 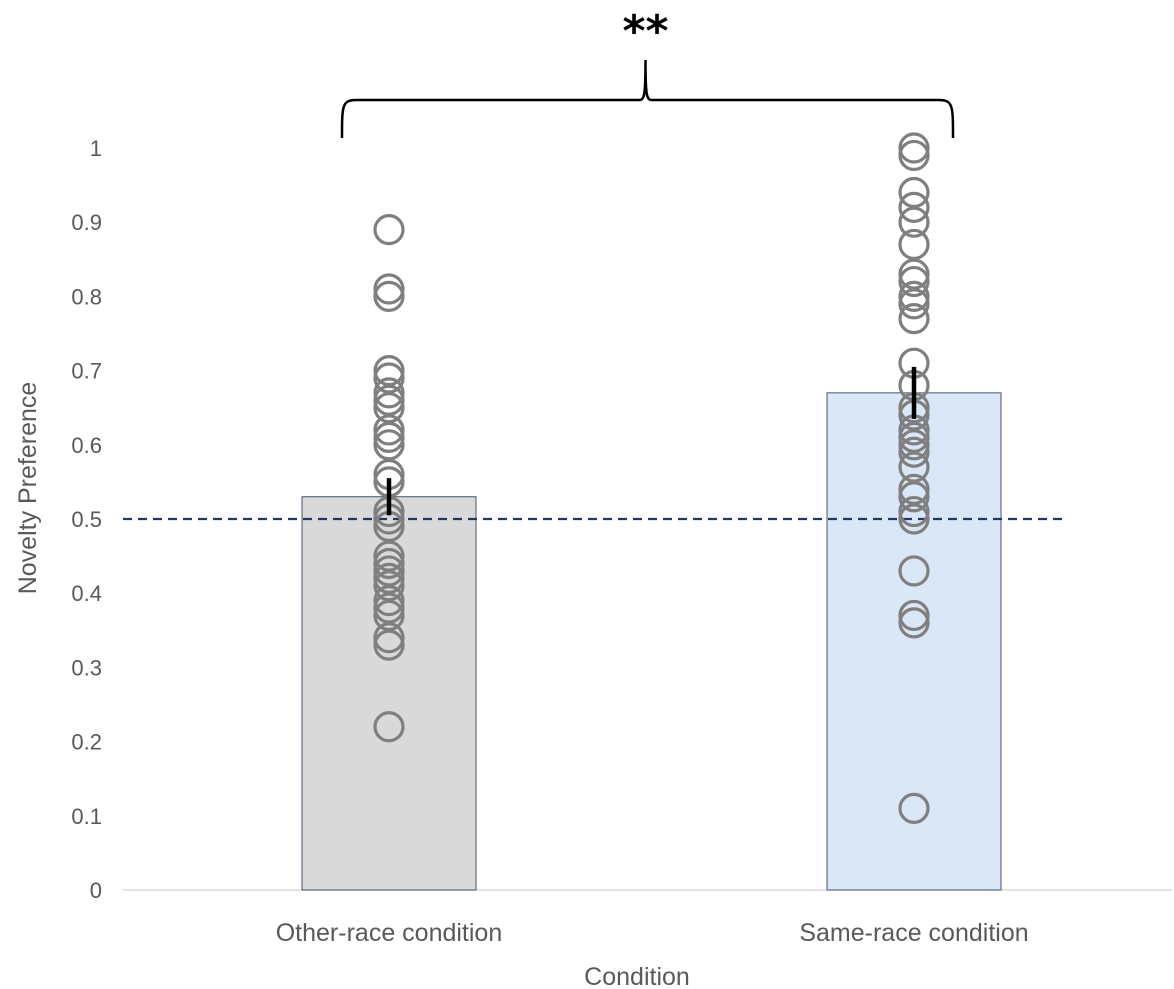 I want to click on y-tick-label: 0.4, so click(x=86, y=593).